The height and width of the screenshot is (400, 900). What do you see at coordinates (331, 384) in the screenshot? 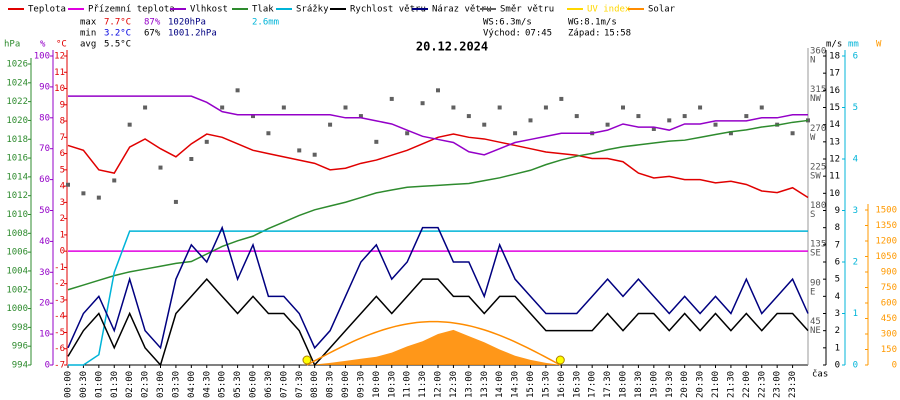
I see `x-tick-label: 08:30` at bounding box center [331, 384].